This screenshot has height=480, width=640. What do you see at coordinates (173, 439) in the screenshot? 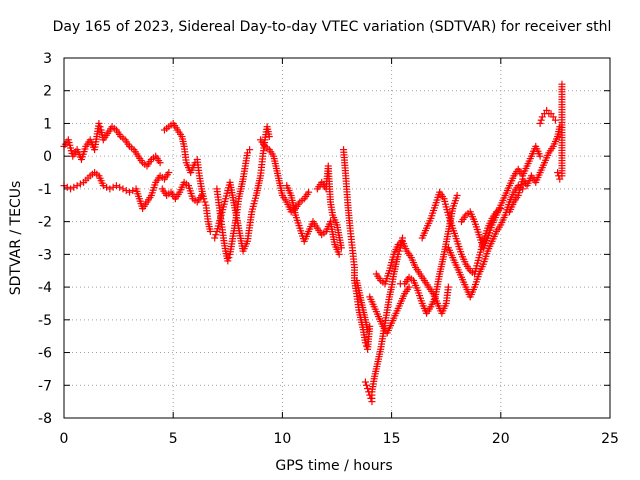
I see `x-tick-label: 5` at bounding box center [173, 439].